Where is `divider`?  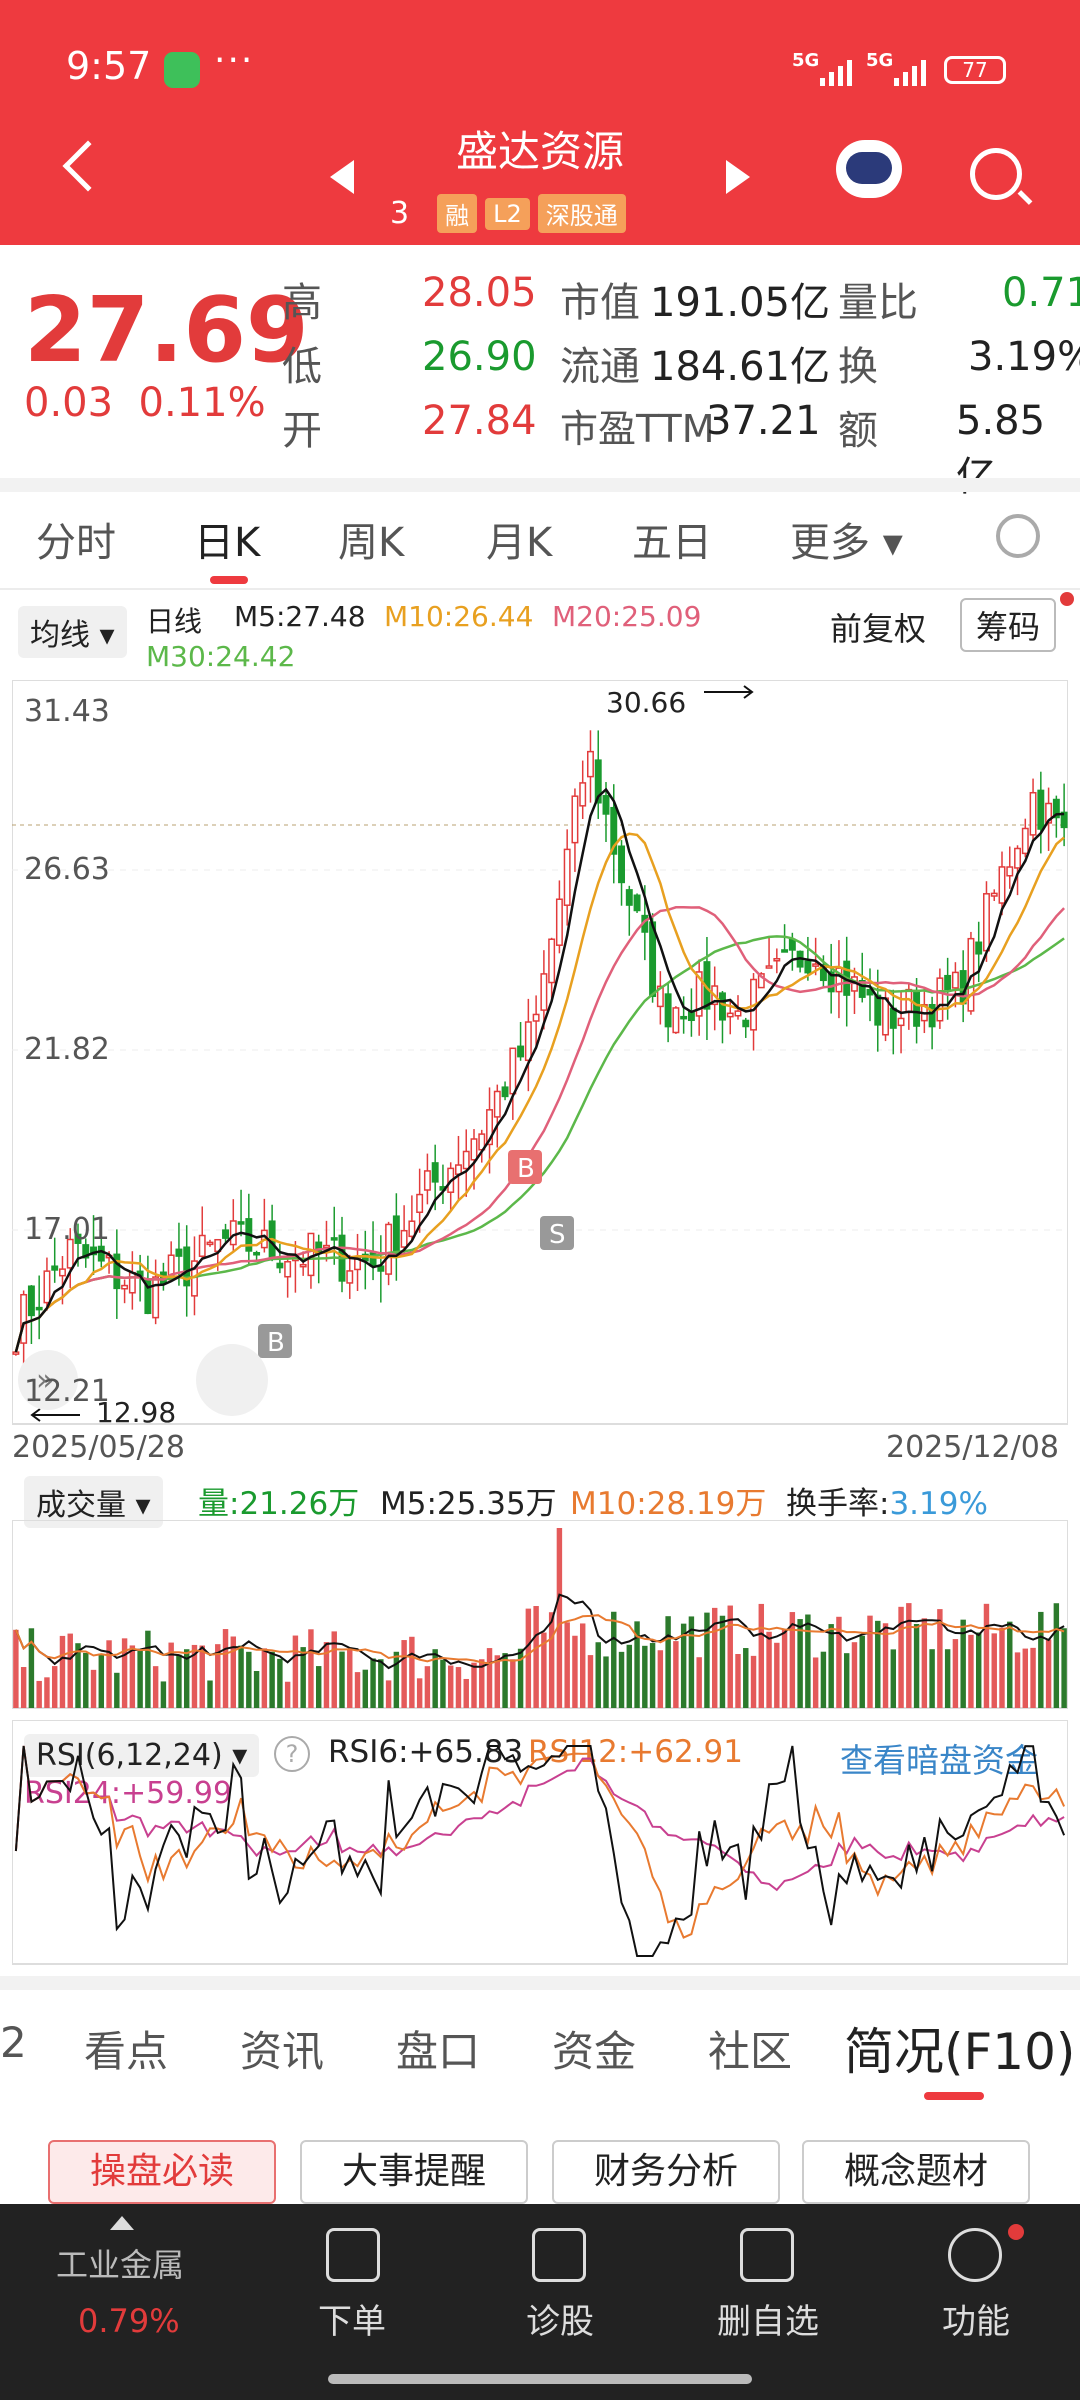 divider is located at coordinates (540, 589).